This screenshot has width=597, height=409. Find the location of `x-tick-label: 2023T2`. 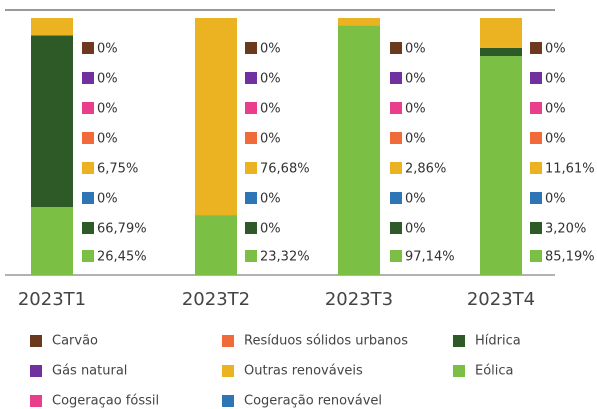

x-tick-label: 2023T2 is located at coordinates (216, 299).